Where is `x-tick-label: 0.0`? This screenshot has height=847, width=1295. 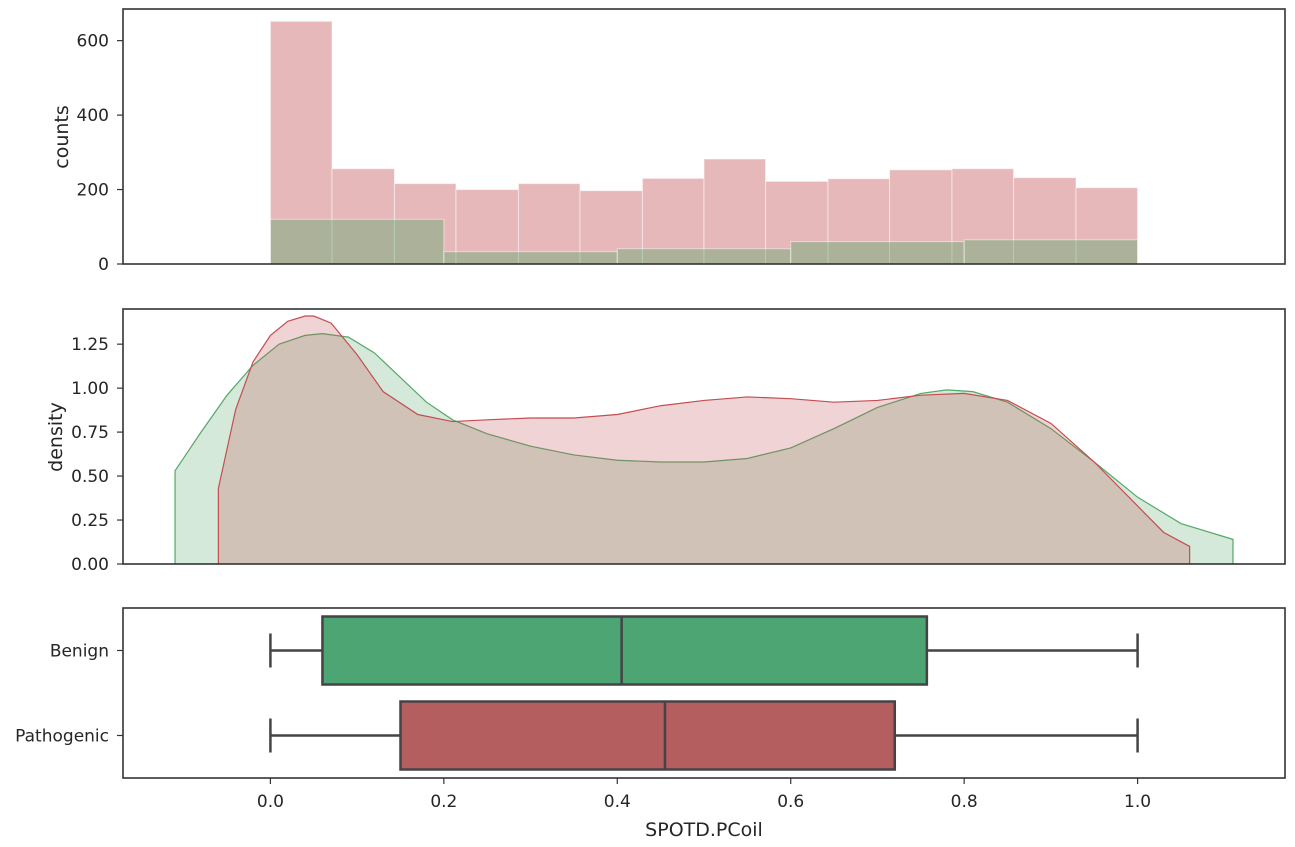
x-tick-label: 0.0 is located at coordinates (270, 802).